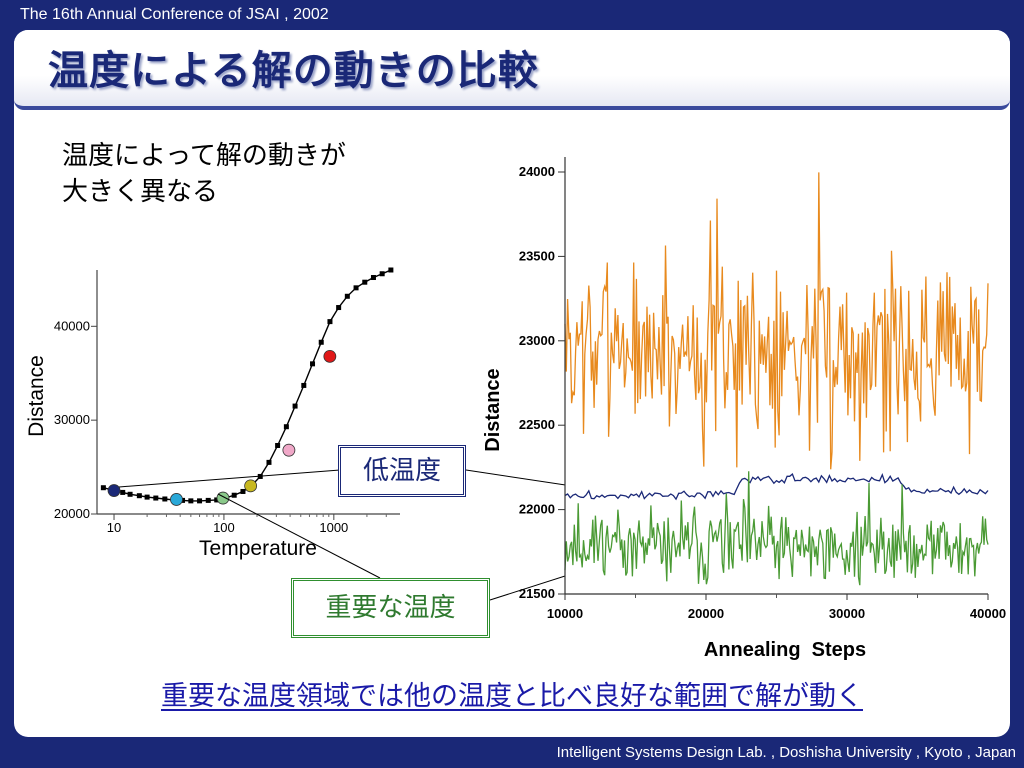 This screenshot has width=1024, height=768. I want to click on left-ticks: 10 100 1000 20000 30000 40000, so click(220, 426).